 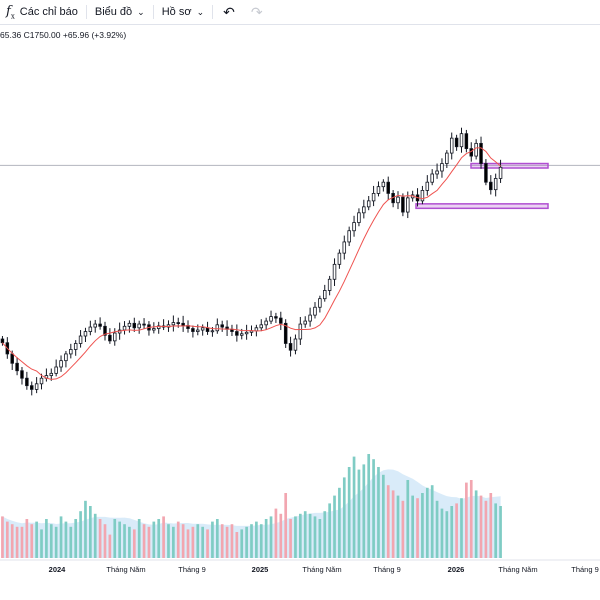 I want to click on x-axis-label: 2025, so click(x=260, y=569).